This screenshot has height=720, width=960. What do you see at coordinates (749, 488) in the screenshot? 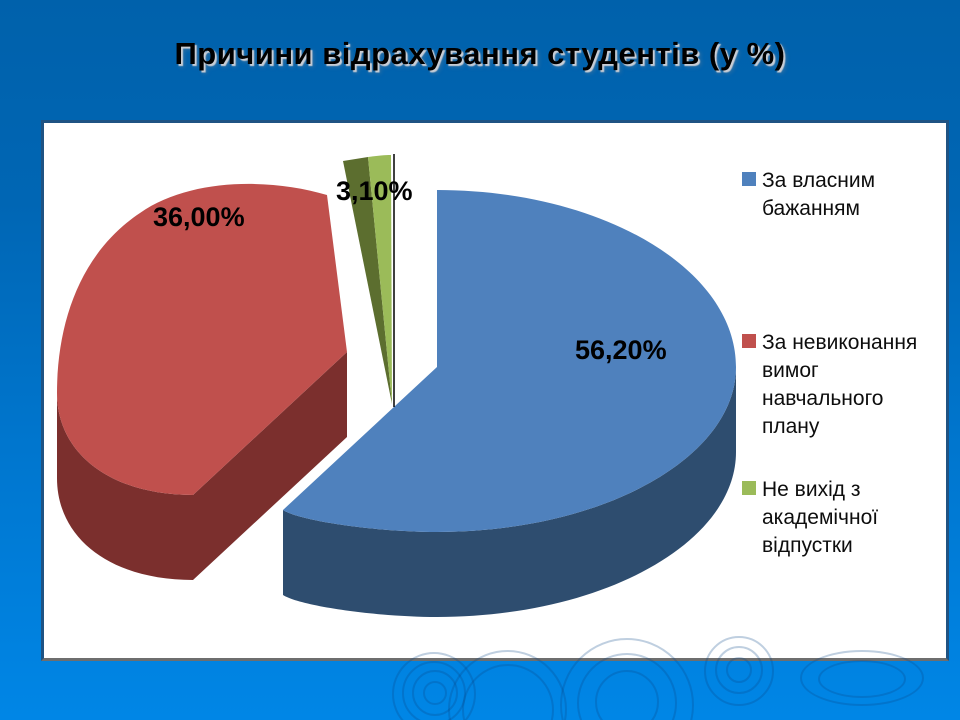
I see `legend-color-swatch-green` at bounding box center [749, 488].